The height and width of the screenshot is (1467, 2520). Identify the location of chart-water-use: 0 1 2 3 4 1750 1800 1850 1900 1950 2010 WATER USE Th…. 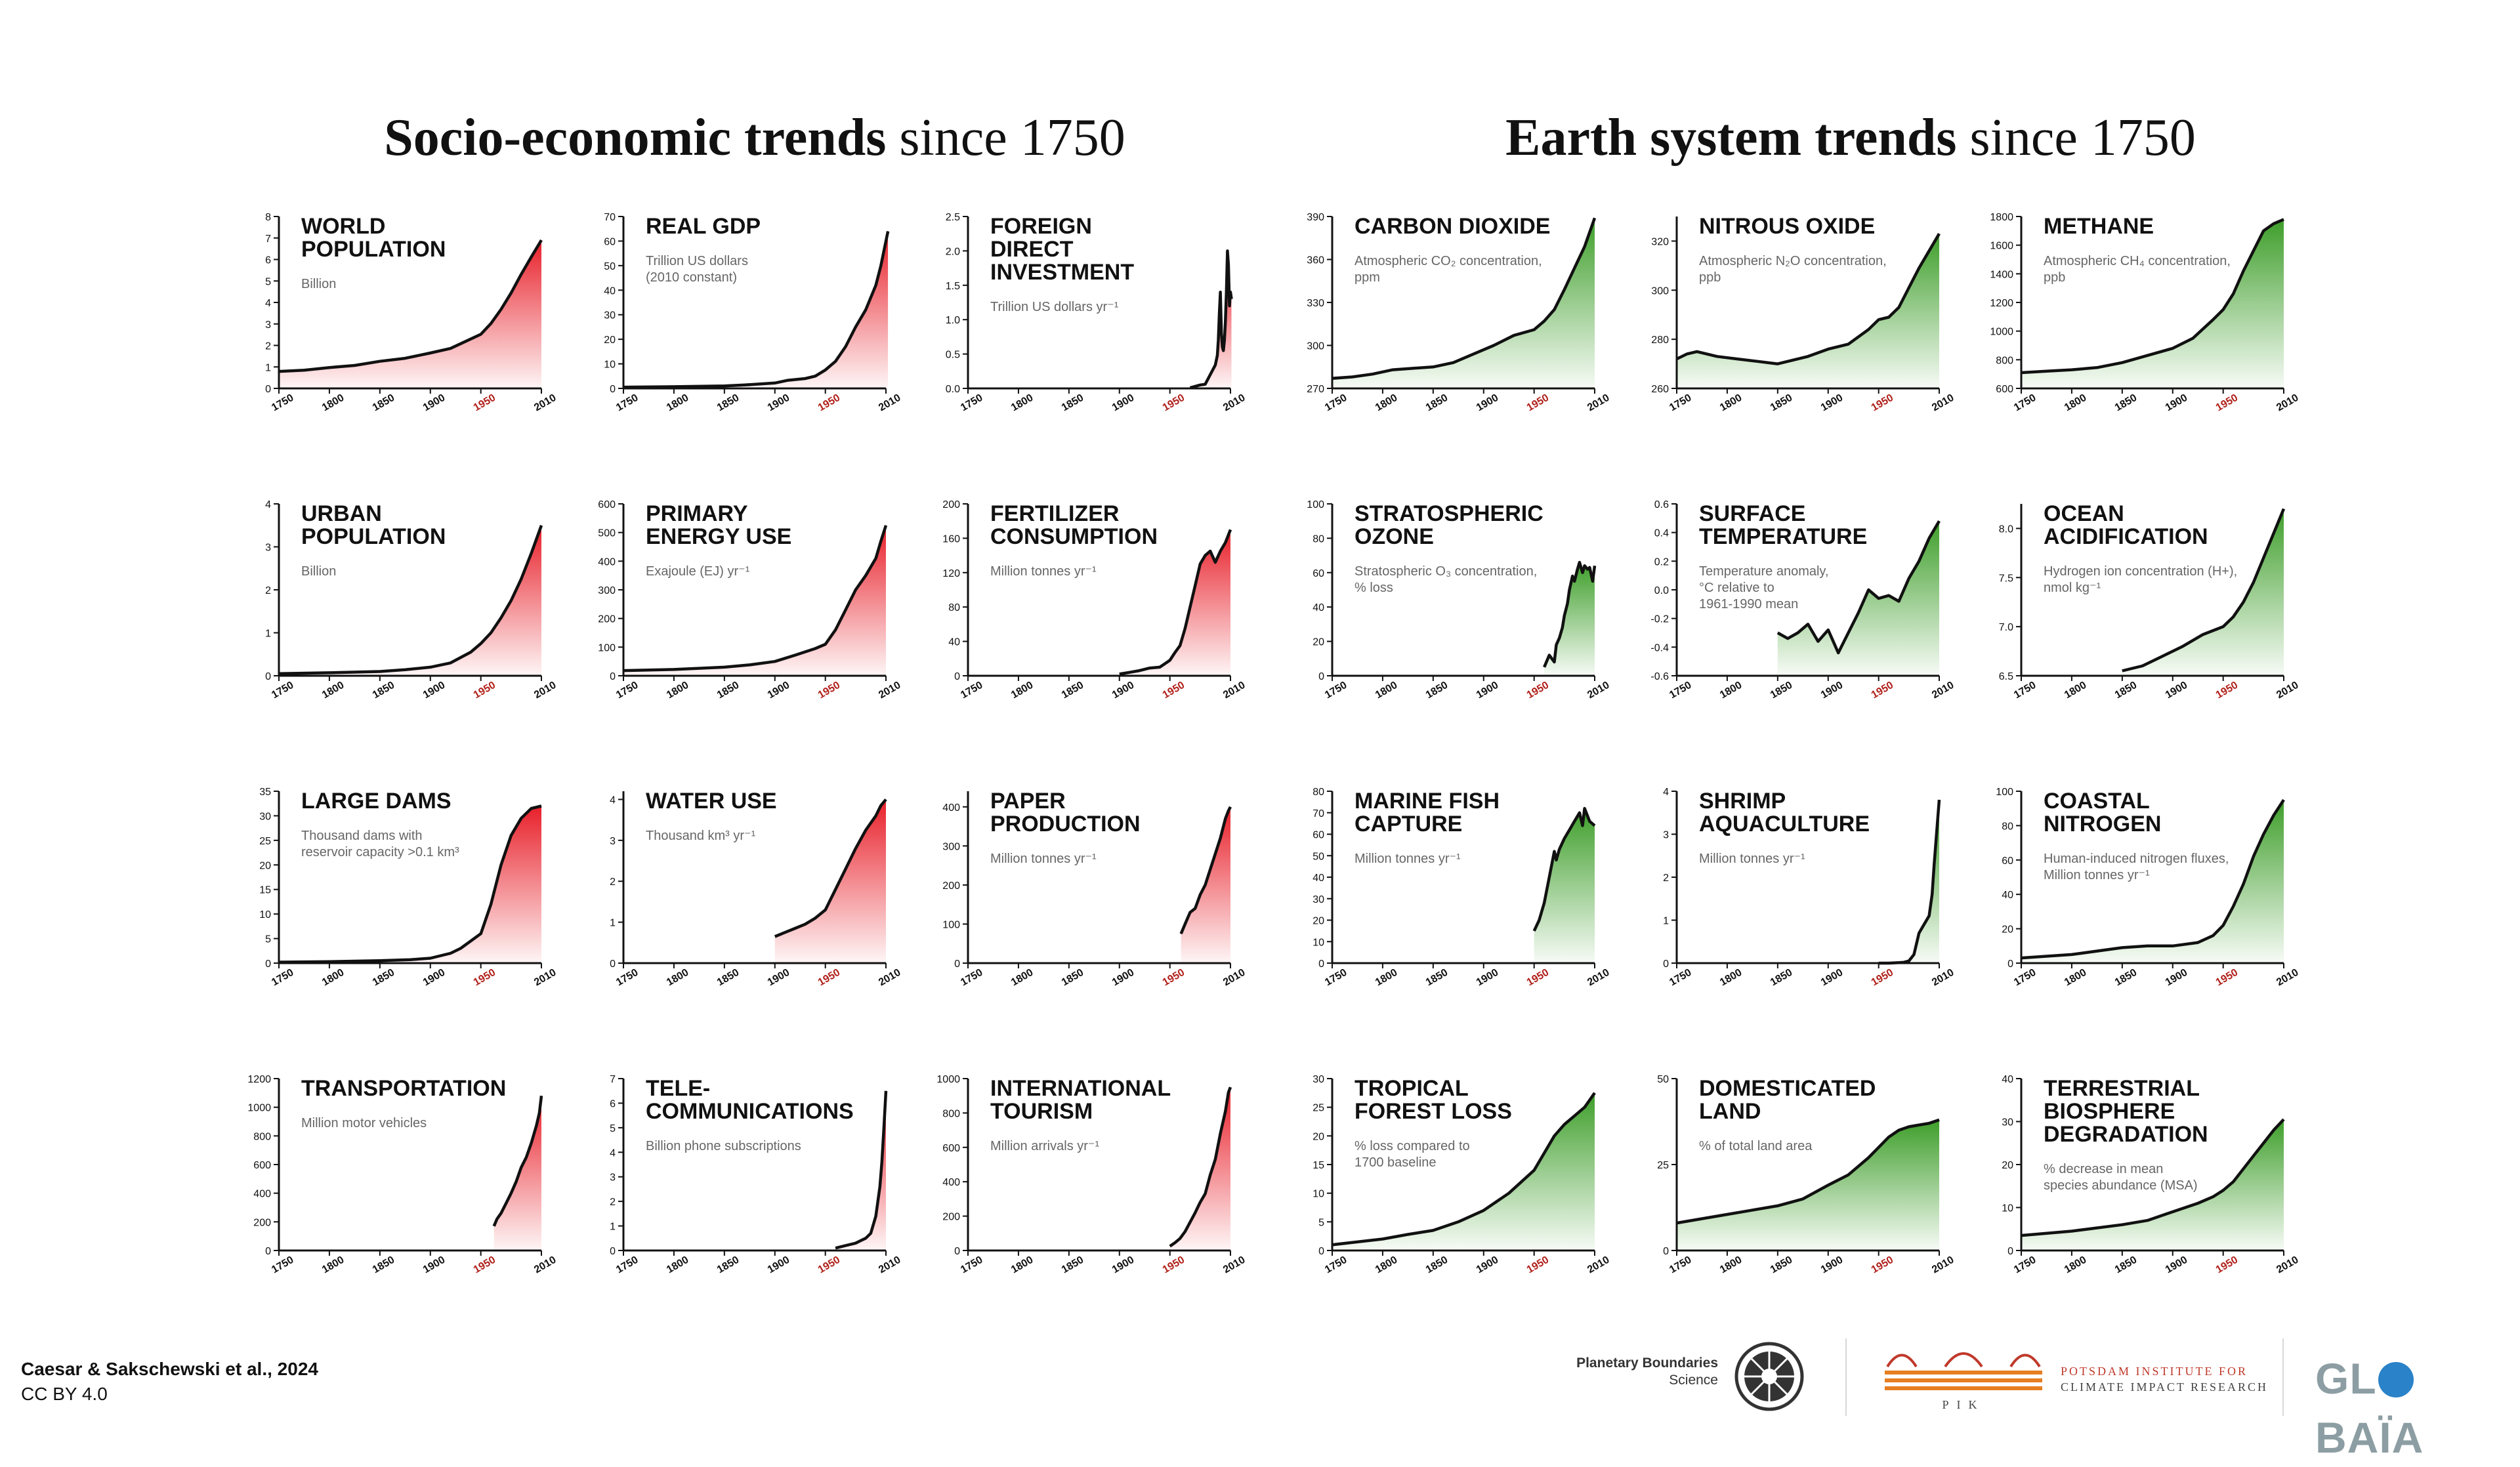
(756, 888).